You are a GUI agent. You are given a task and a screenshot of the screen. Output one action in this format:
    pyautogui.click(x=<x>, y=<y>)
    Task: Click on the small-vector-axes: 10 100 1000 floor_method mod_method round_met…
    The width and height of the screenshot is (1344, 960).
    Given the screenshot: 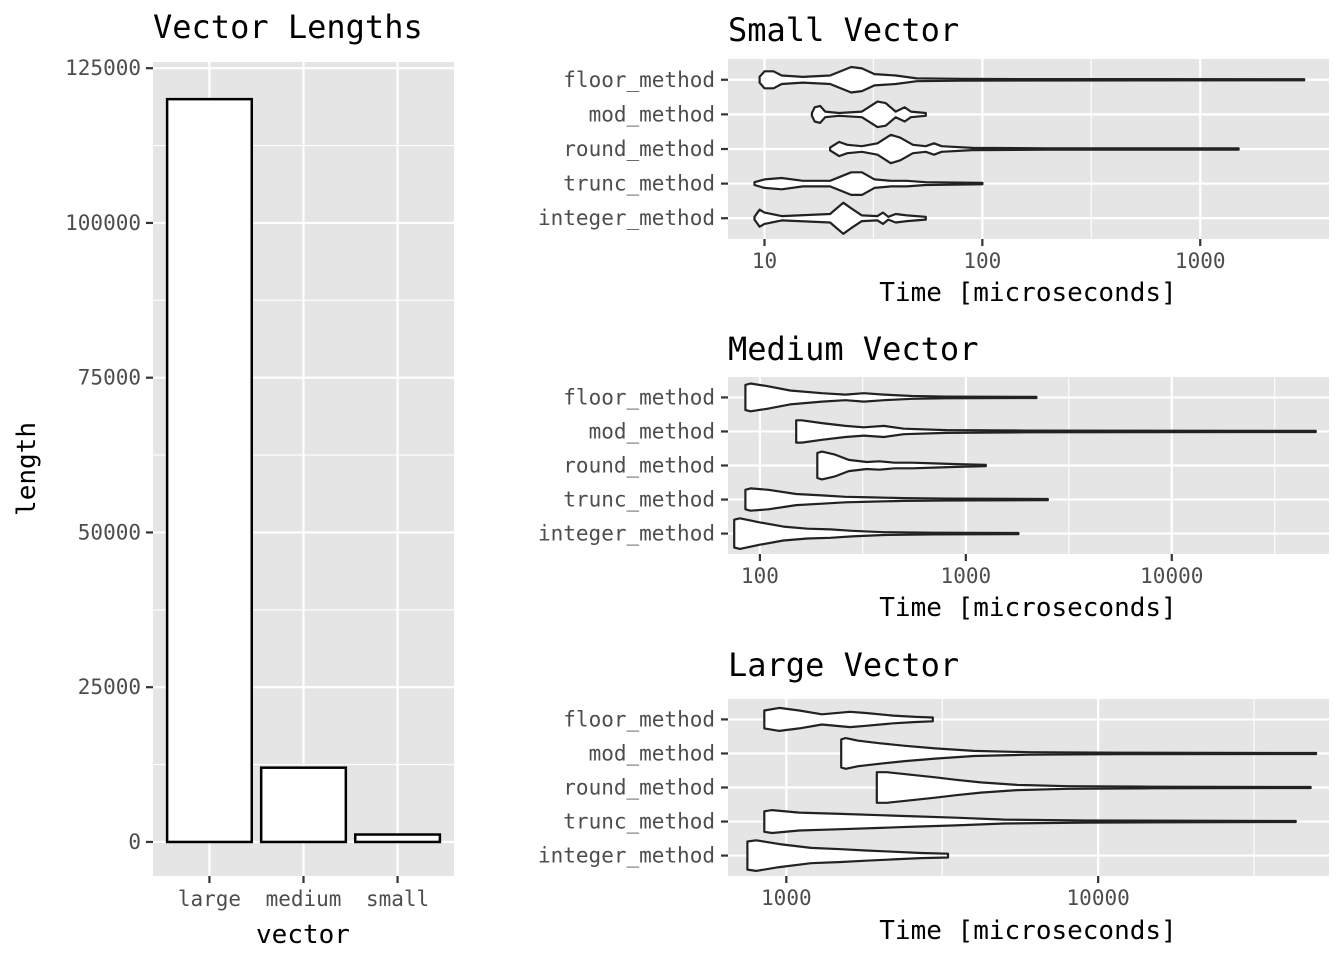 What is the action you would take?
    pyautogui.click(x=882, y=170)
    